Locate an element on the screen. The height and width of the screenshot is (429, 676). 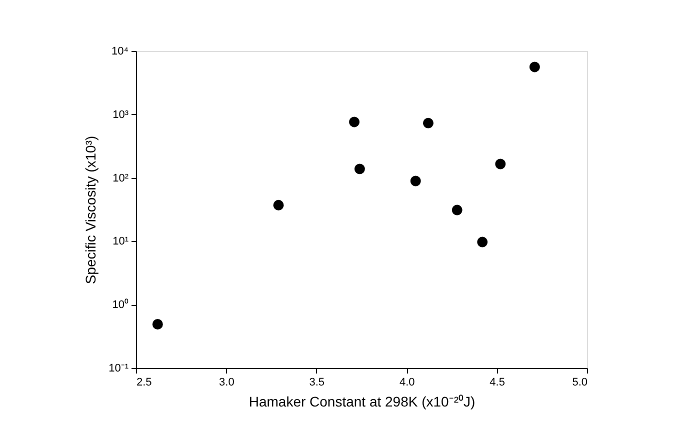
y-tick-label: 10² is located at coordinates (120, 178).